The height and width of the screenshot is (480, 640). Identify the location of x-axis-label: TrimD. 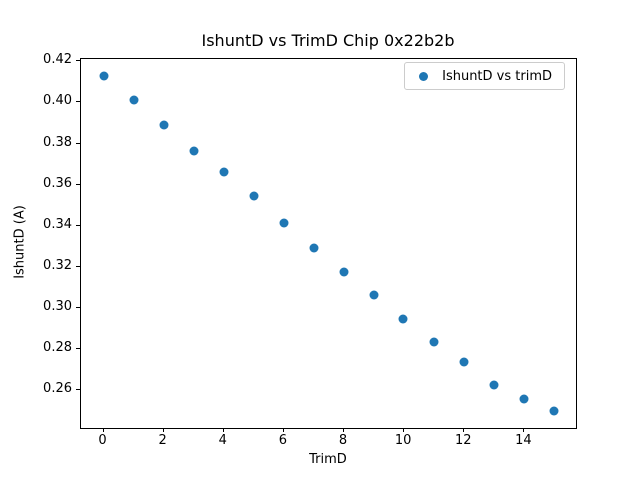
(328, 459).